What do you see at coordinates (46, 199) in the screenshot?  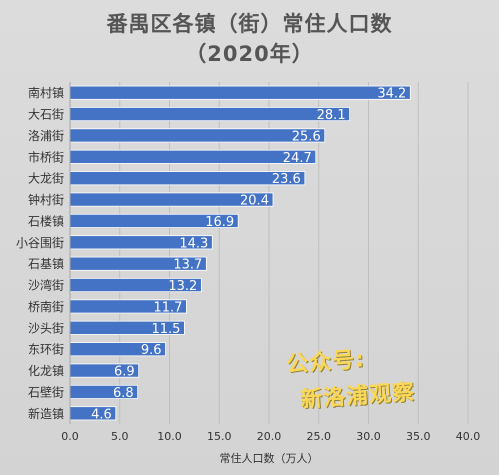 I see `category-label: 钟村街` at bounding box center [46, 199].